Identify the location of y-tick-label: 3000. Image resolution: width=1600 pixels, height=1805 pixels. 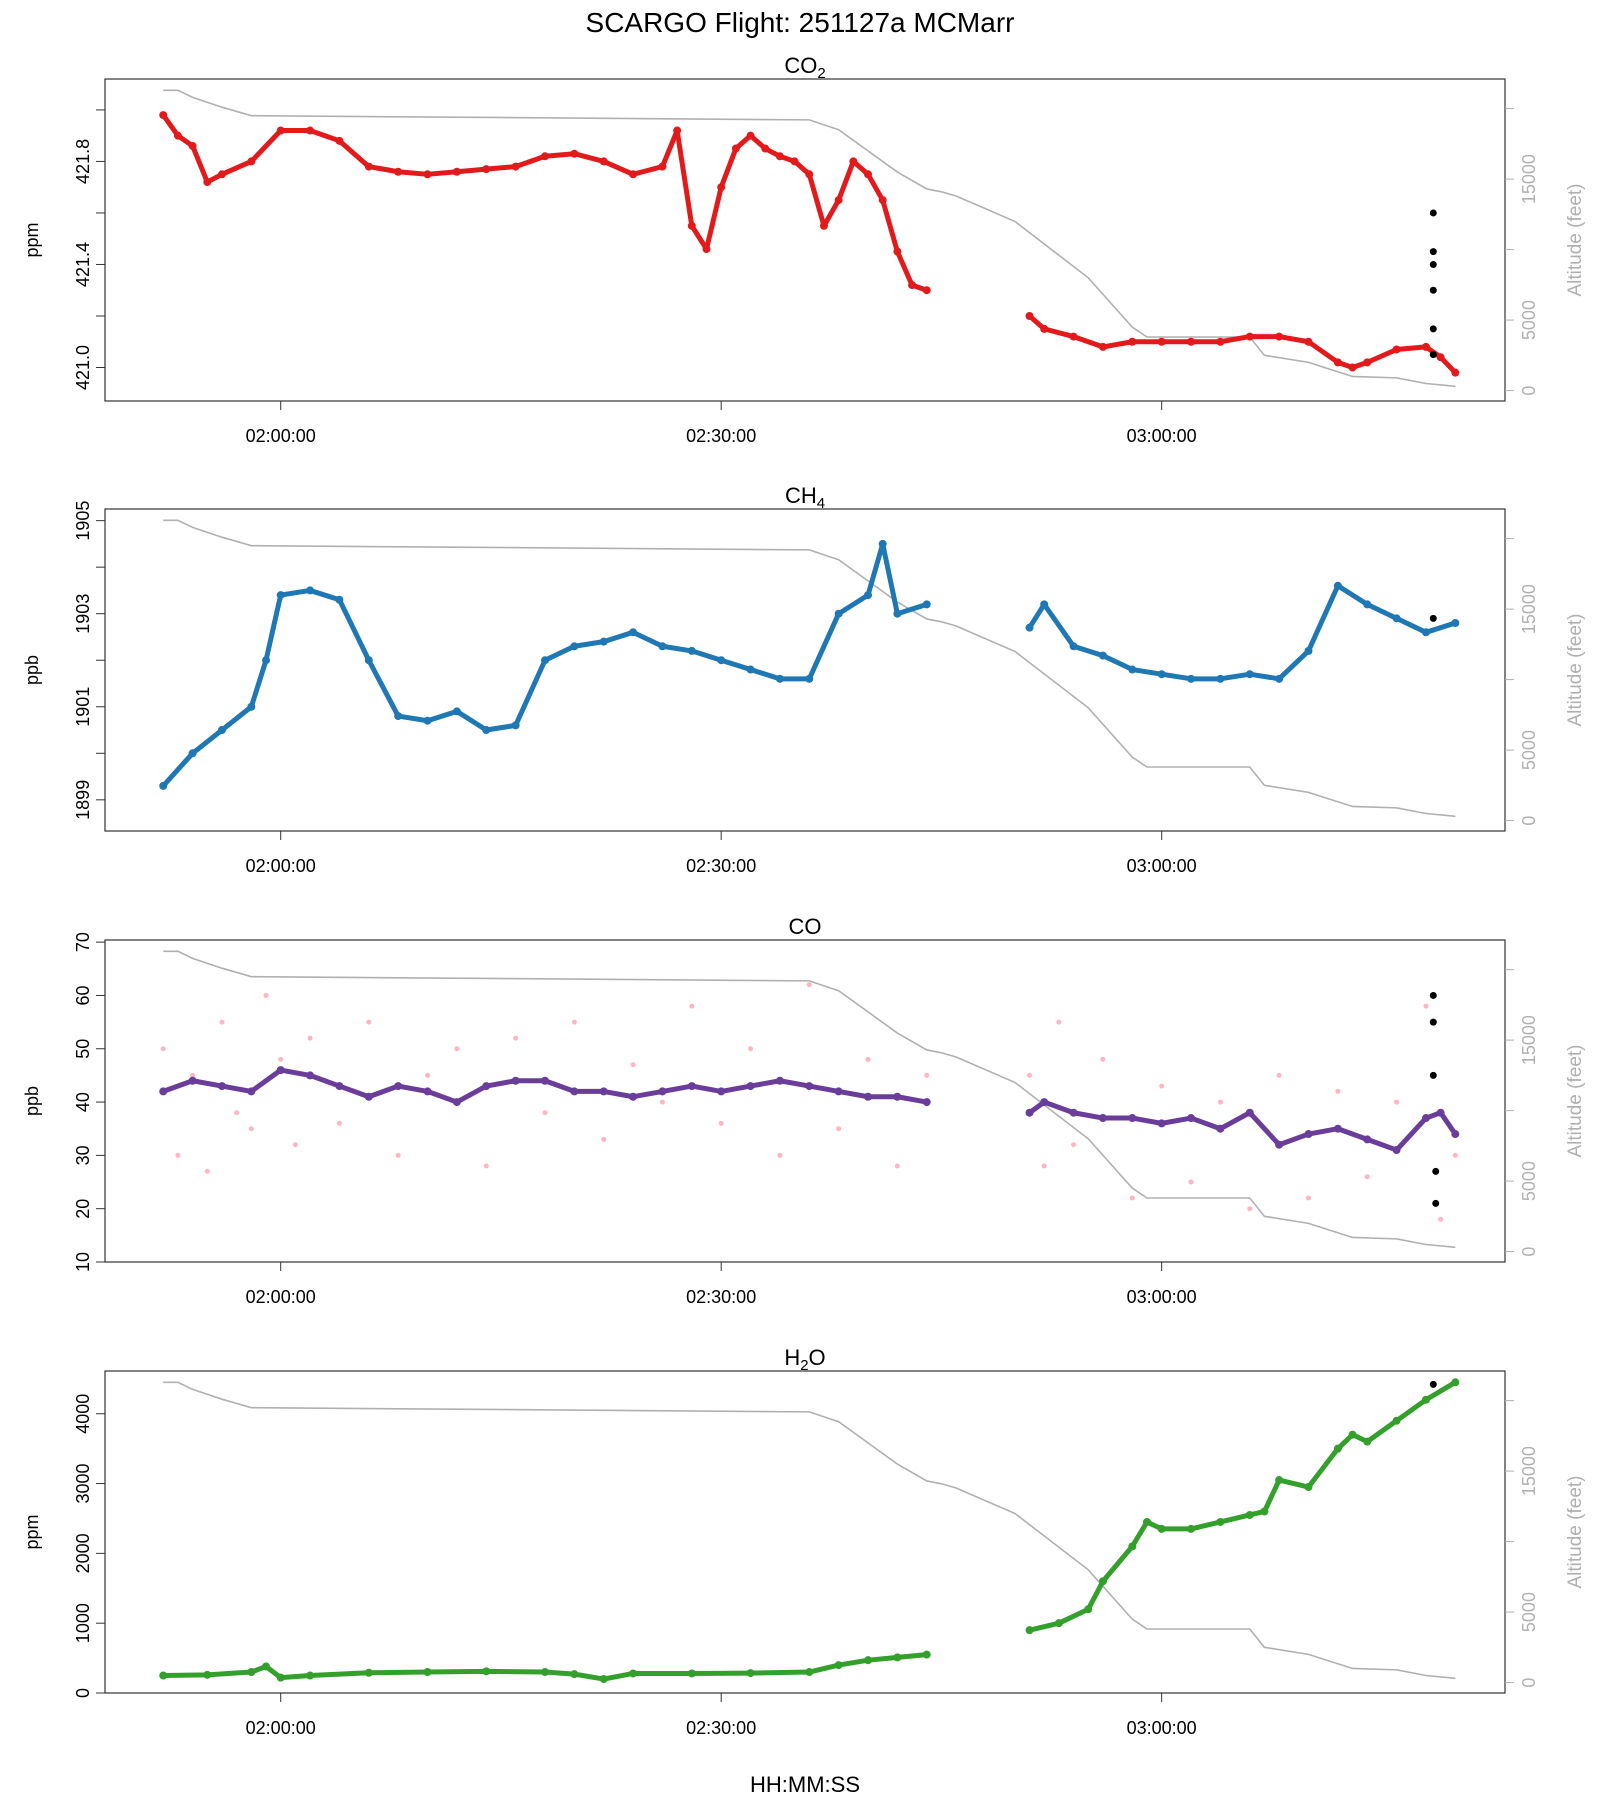
(83, 1484).